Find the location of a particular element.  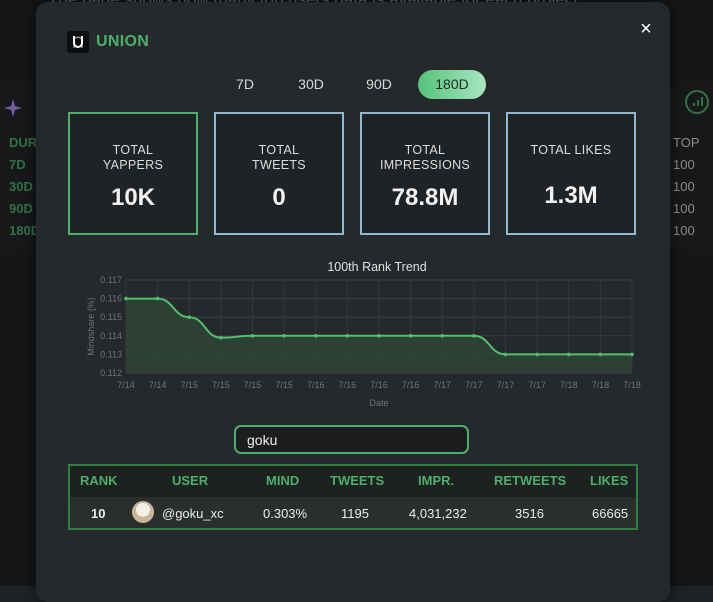

stat-label: TOTAL LIKES is located at coordinates (571, 150).